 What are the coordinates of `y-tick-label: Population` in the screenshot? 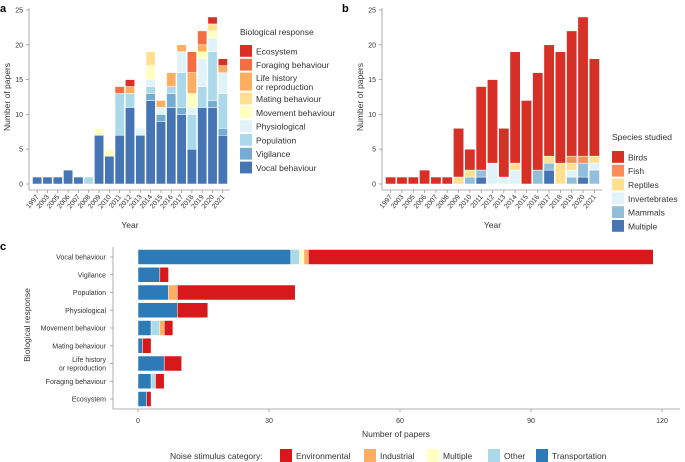 It's located at (89, 293).